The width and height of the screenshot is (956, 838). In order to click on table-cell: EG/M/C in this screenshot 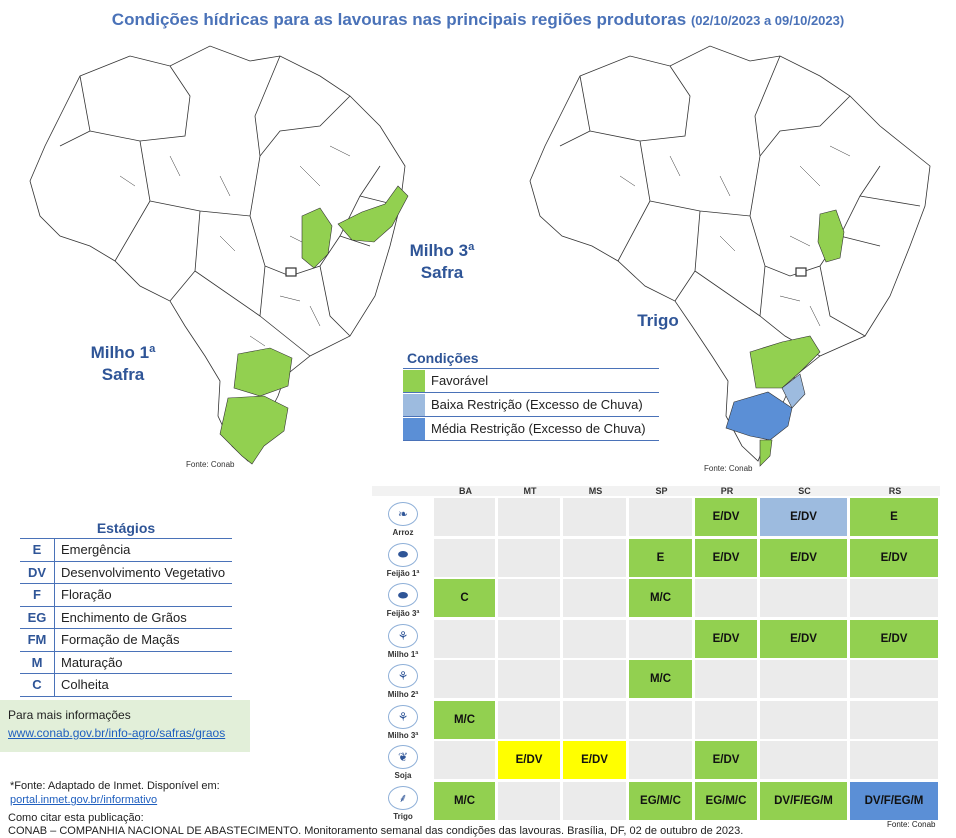, I will do `click(726, 800)`.